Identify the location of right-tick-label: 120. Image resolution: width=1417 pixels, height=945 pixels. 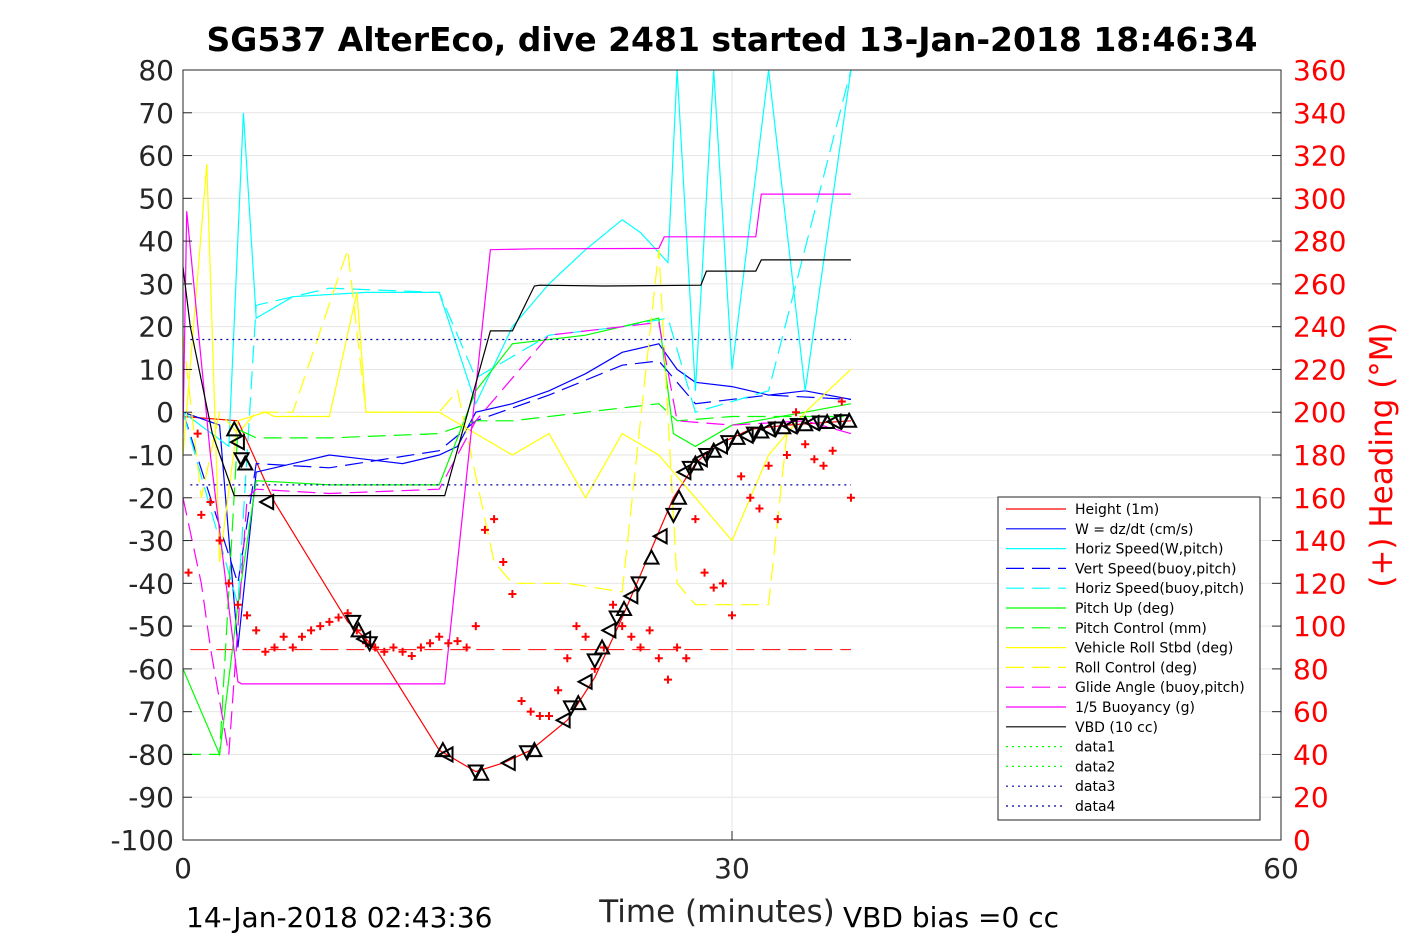
(1319, 583).